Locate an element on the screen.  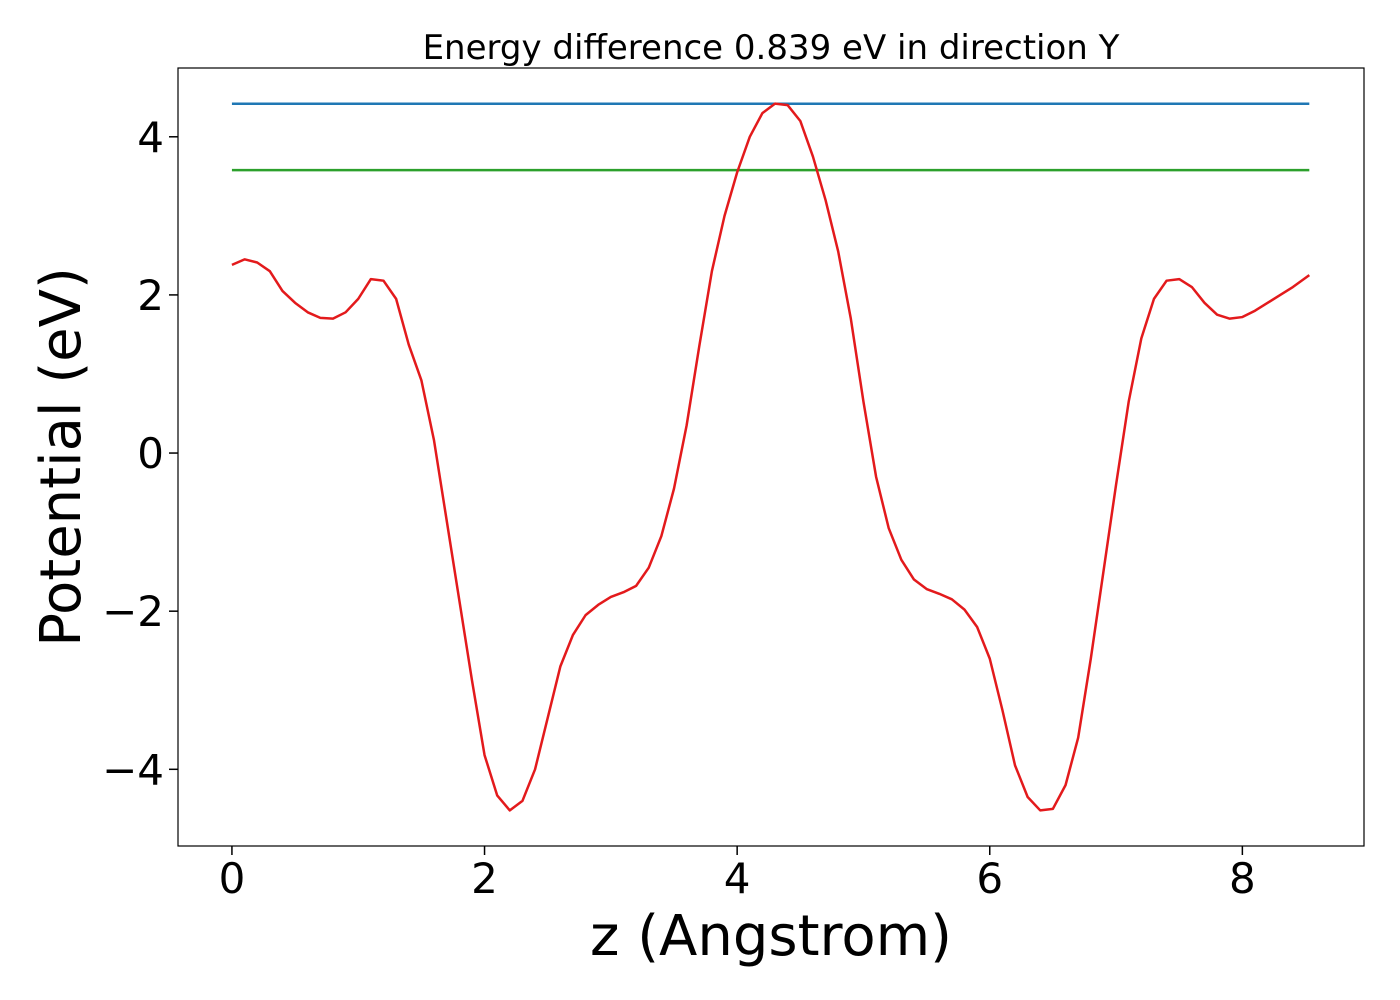
y-tick-label: 2 is located at coordinates (150, 295).